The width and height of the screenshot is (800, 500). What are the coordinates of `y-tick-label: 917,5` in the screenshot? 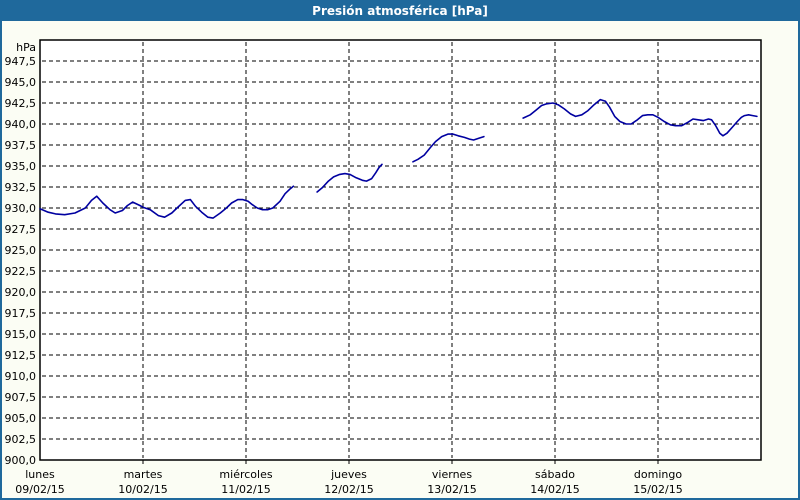 It's located at (21, 313).